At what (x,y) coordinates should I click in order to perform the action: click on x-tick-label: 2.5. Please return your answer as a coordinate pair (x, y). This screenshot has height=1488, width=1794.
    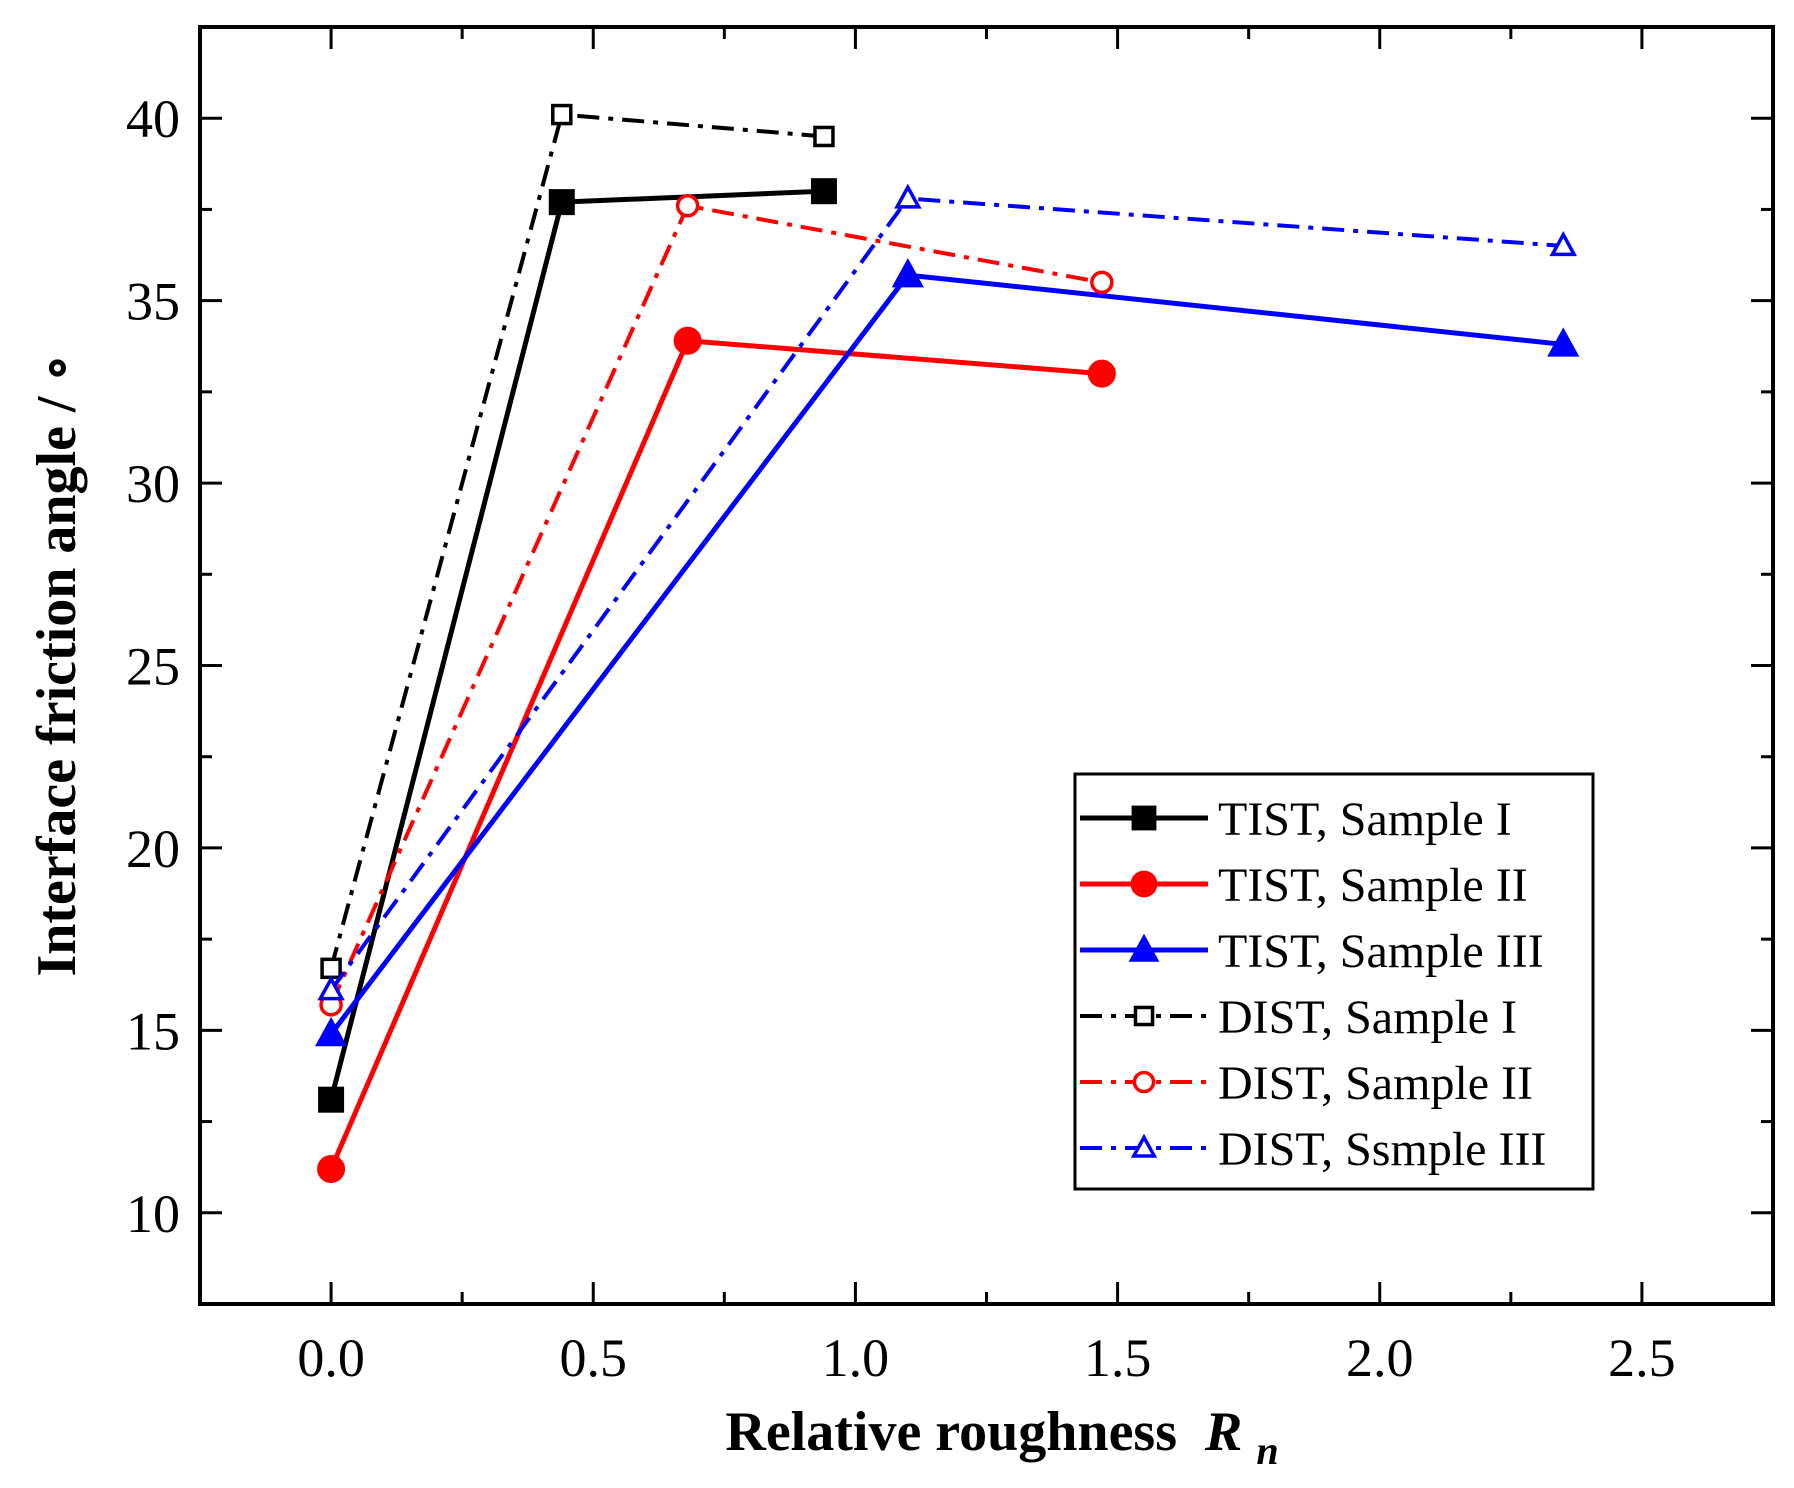
    Looking at the image, I should click on (1642, 1358).